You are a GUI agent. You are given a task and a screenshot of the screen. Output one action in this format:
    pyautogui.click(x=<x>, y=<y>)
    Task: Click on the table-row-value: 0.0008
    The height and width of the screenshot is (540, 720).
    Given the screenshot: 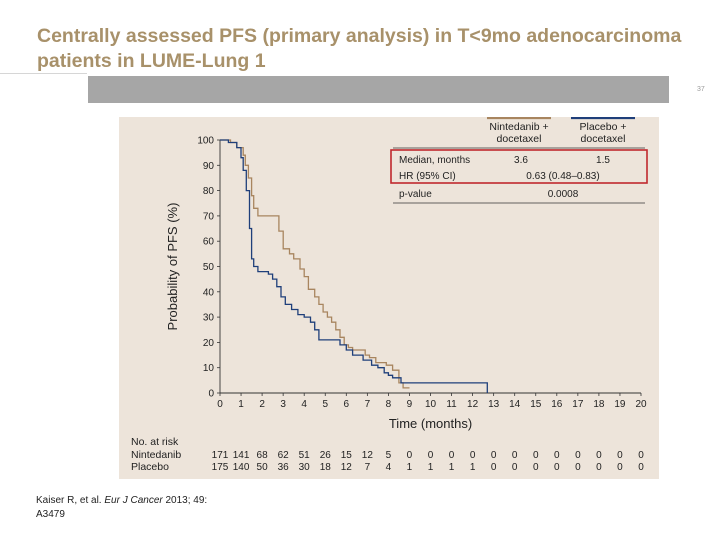 What is the action you would take?
    pyautogui.click(x=563, y=194)
    